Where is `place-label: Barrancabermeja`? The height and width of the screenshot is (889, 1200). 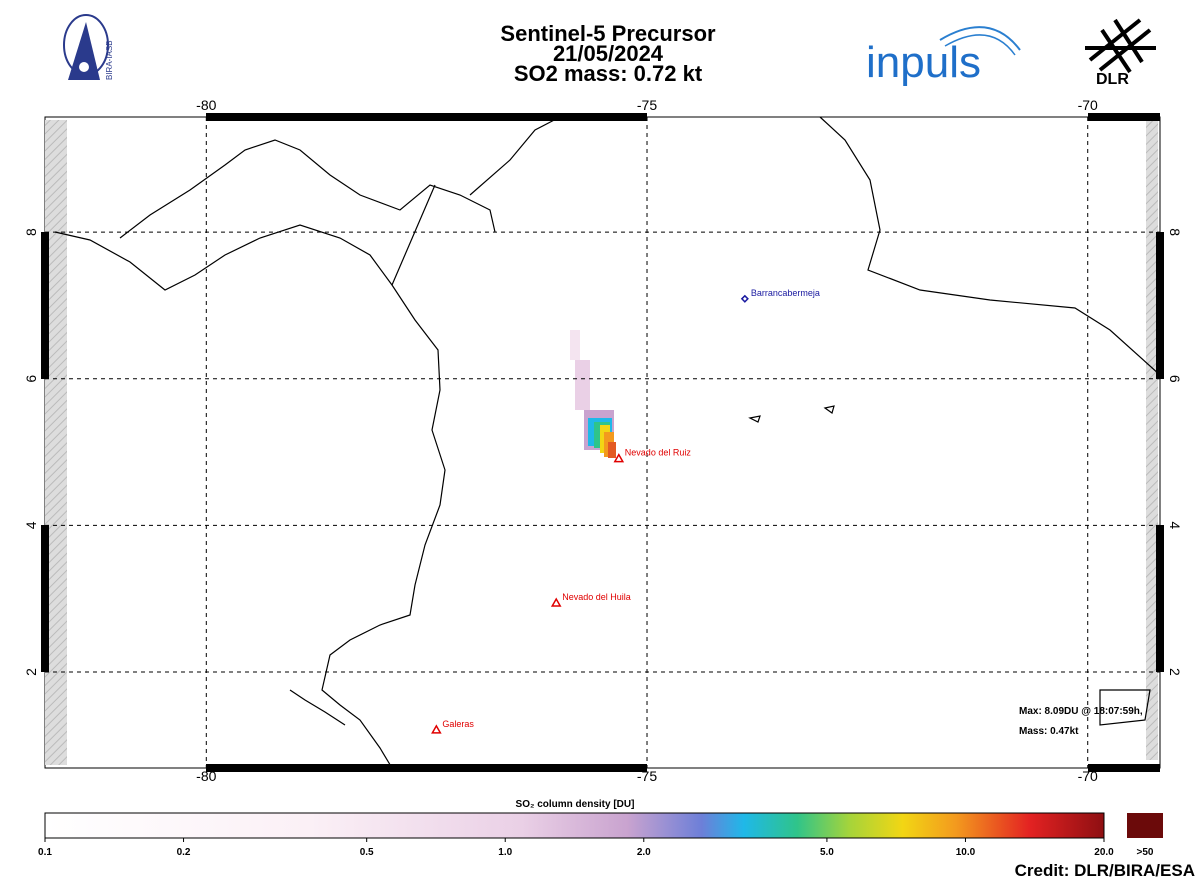
place-label: Barrancabermeja is located at coordinates (785, 293).